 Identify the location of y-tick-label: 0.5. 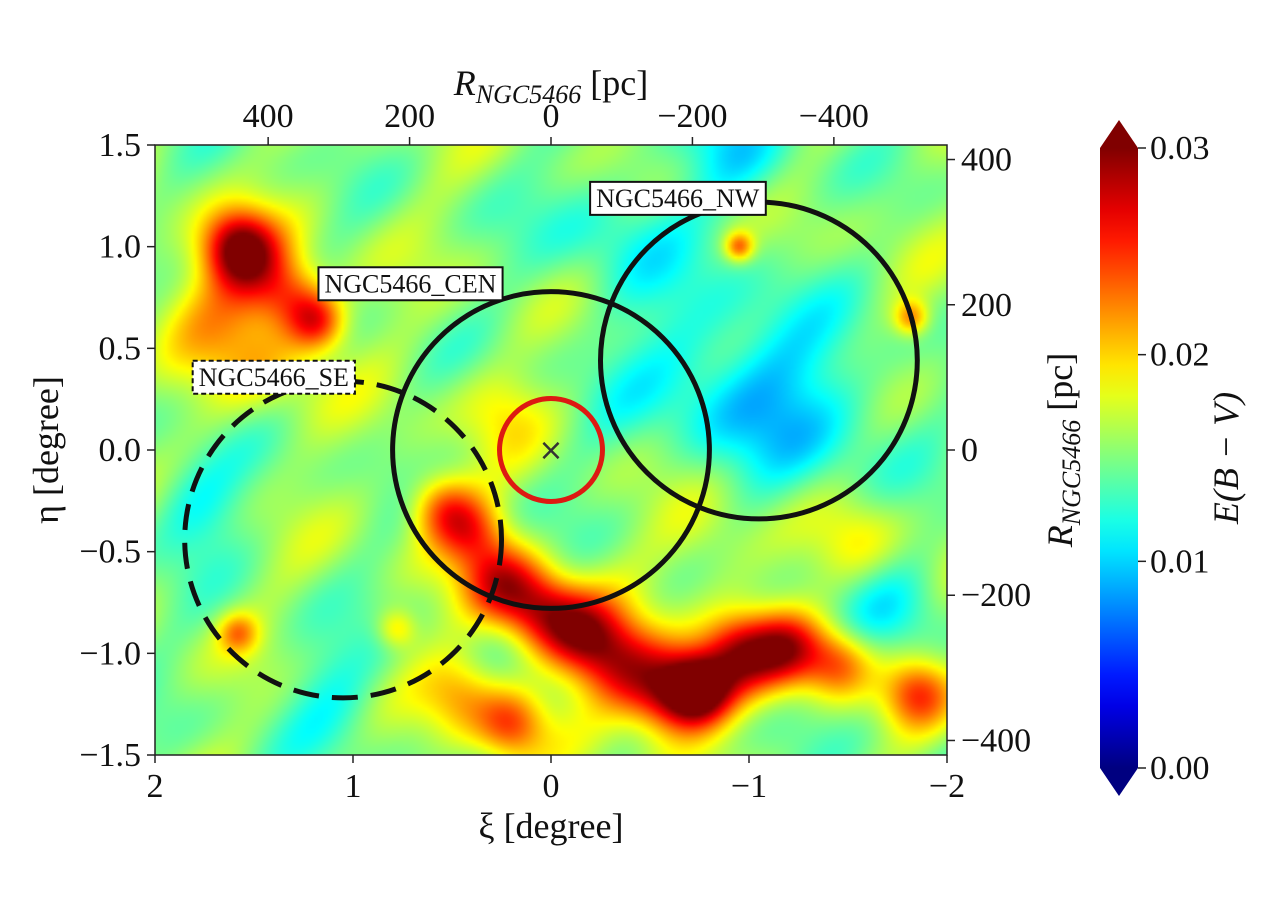
(120, 348).